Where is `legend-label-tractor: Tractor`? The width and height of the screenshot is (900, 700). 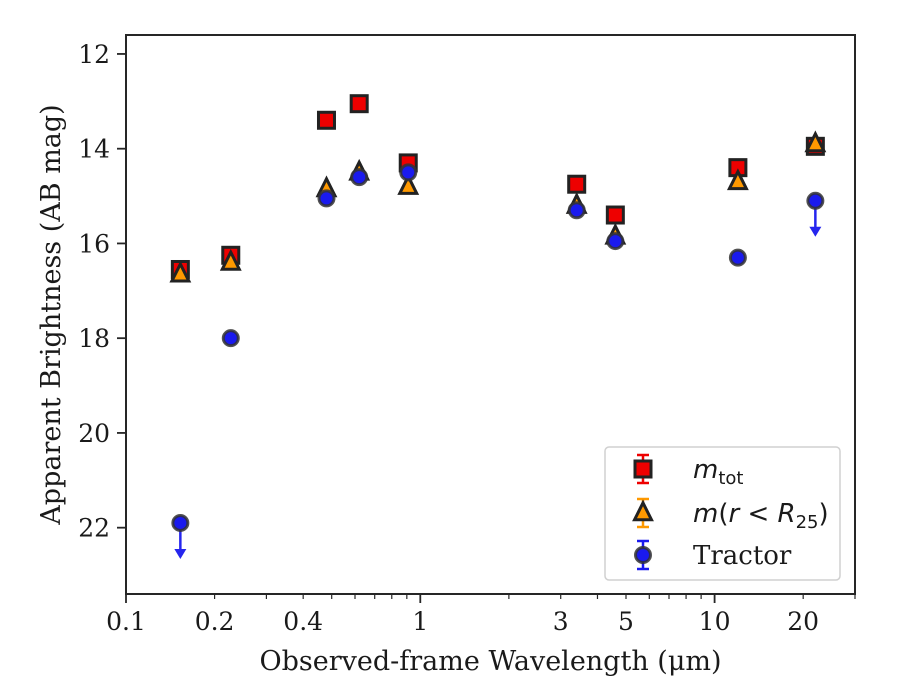 legend-label-tractor: Tractor is located at coordinates (742, 556).